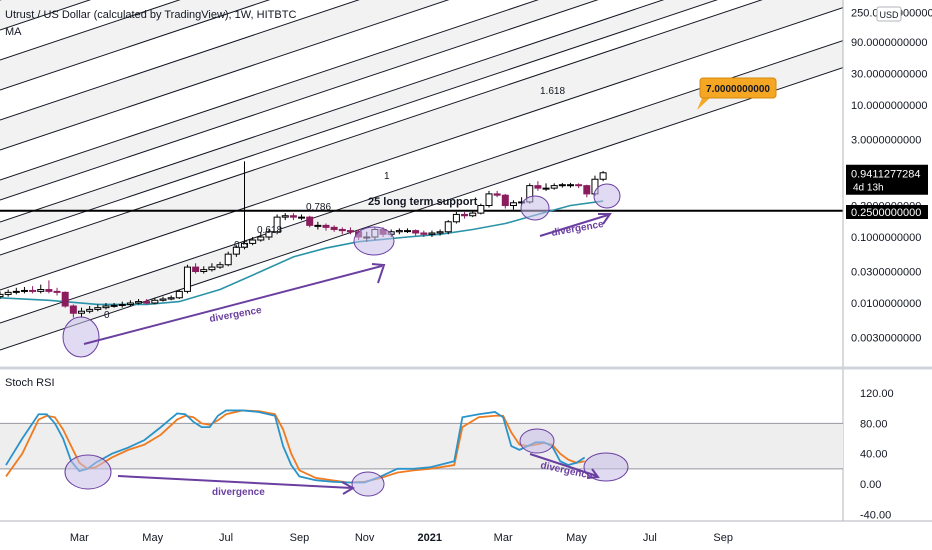 This screenshot has height=550, width=932. I want to click on currency-badge-label: USD, so click(889, 15).